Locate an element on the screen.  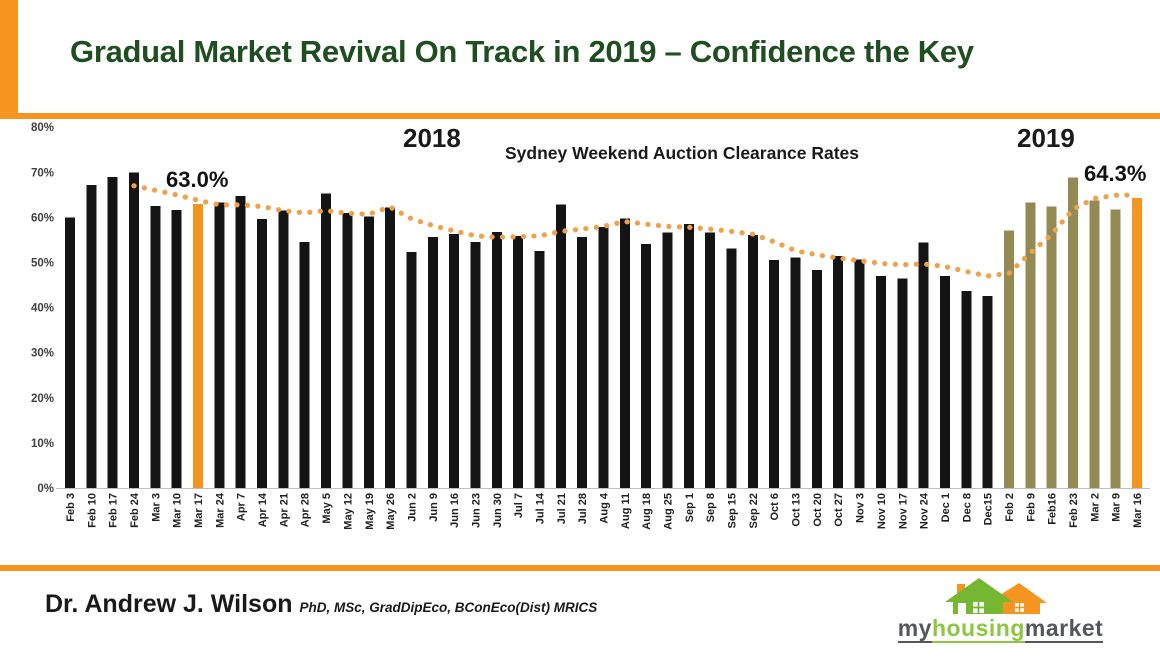
x-tick-label: Feb 17 is located at coordinates (114, 510).